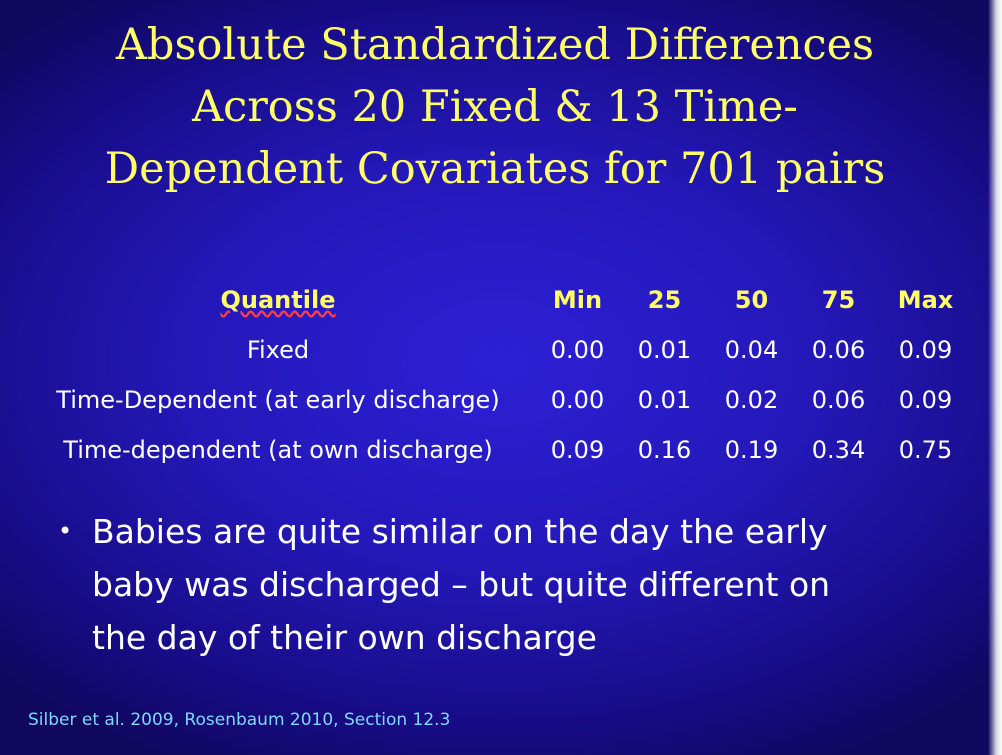 The height and width of the screenshot is (755, 1002). I want to click on header-50: 50, so click(751, 300).